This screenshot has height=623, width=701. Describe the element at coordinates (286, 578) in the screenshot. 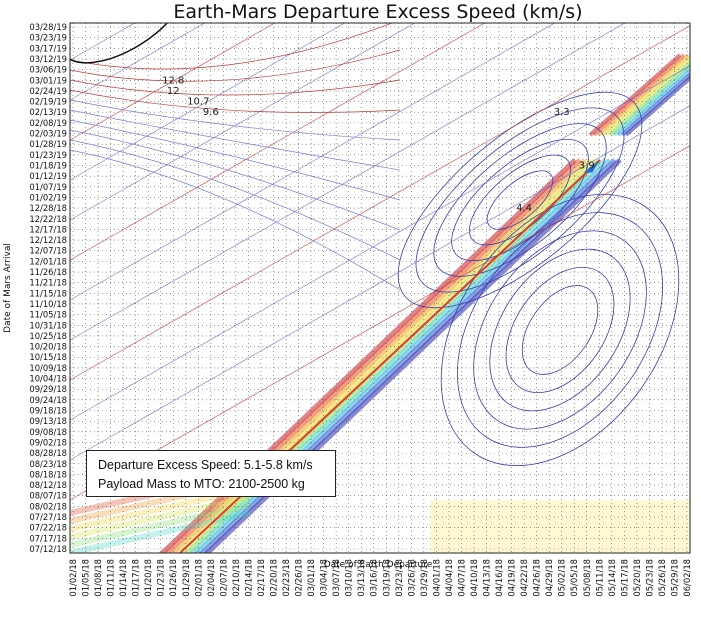

I see `x-tick-label: 02/23/18` at that location.